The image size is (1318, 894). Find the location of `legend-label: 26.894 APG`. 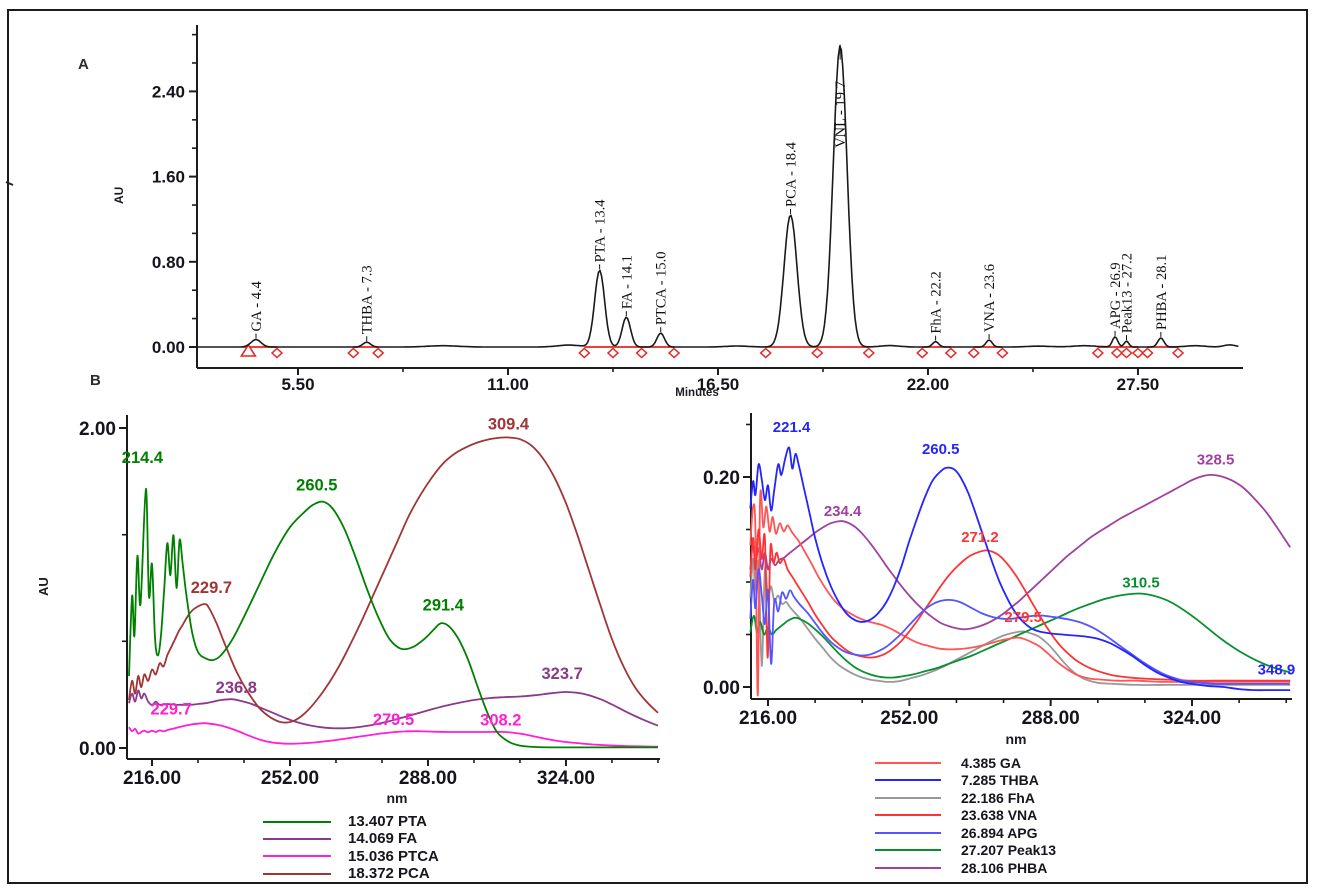

legend-label: 26.894 APG is located at coordinates (999, 832).